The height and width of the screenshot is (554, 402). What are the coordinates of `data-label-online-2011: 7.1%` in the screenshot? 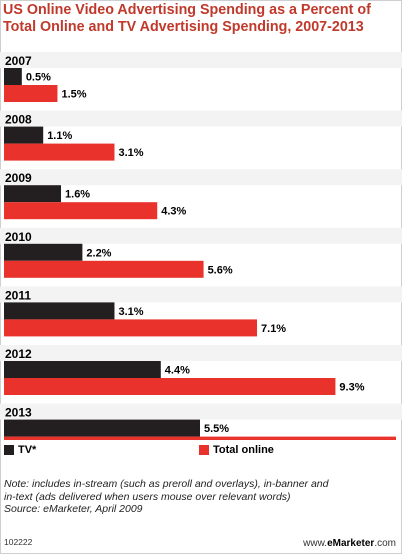 It's located at (273, 329).